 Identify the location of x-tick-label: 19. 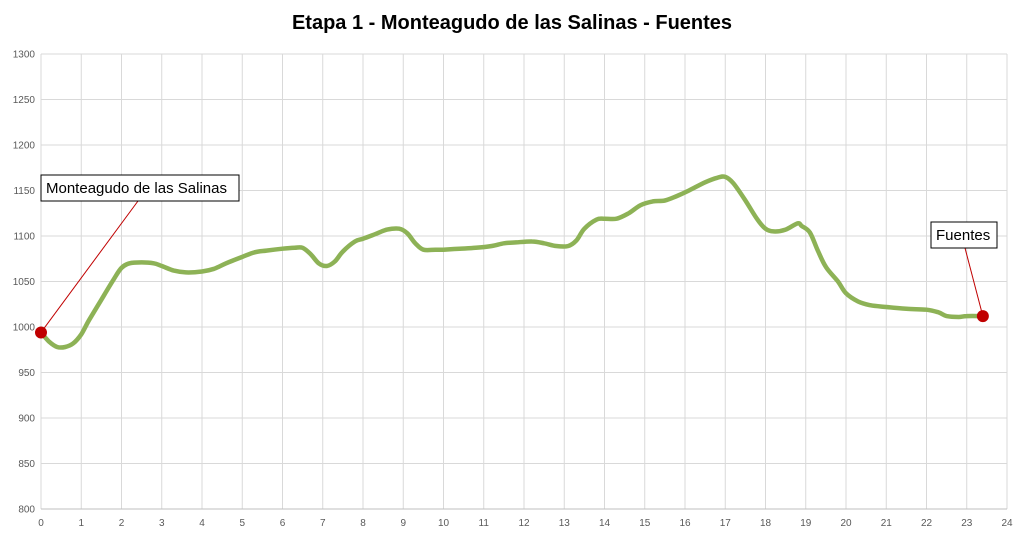
(806, 523).